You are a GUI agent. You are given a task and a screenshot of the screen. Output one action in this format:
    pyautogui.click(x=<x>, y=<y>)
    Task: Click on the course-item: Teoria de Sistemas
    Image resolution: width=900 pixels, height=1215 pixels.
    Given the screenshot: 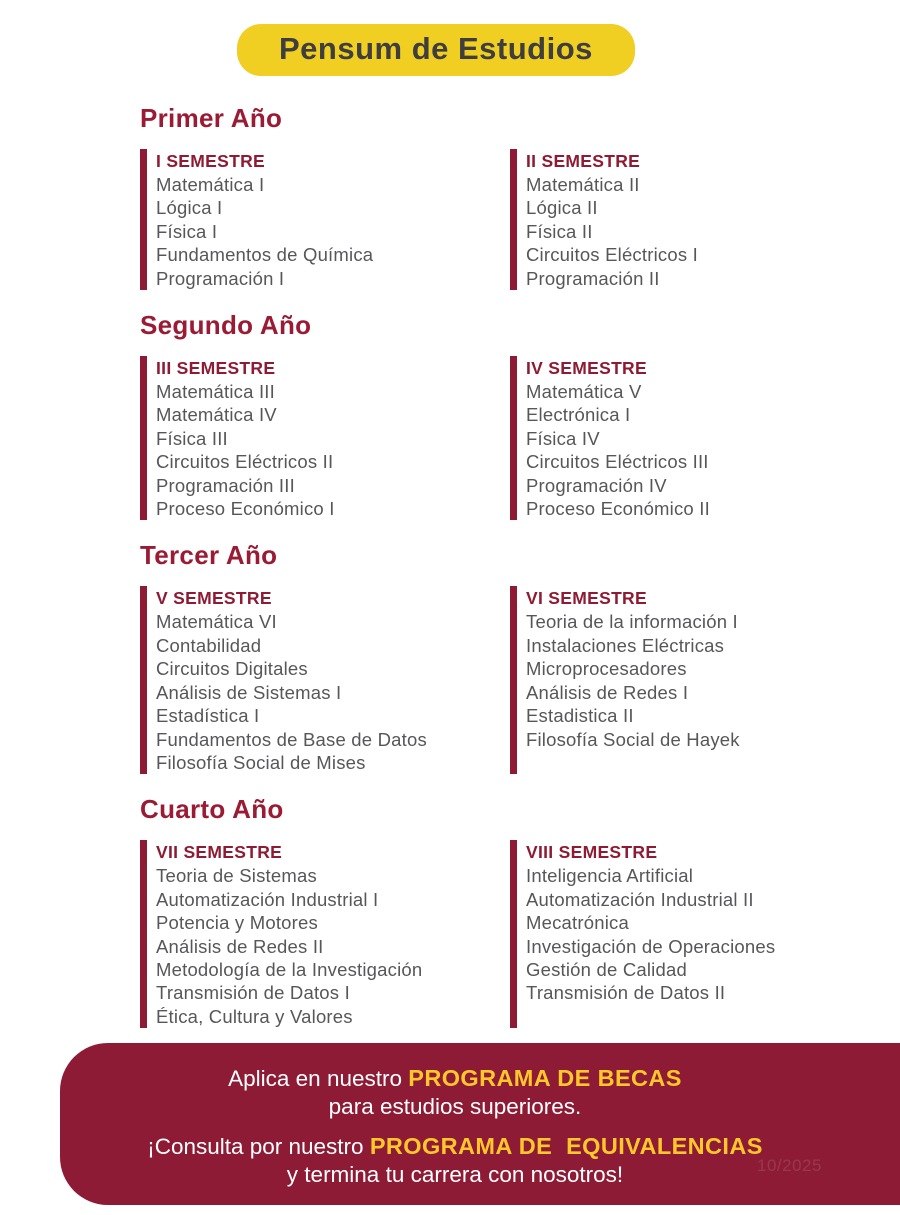 What is the action you would take?
    pyautogui.click(x=236, y=876)
    